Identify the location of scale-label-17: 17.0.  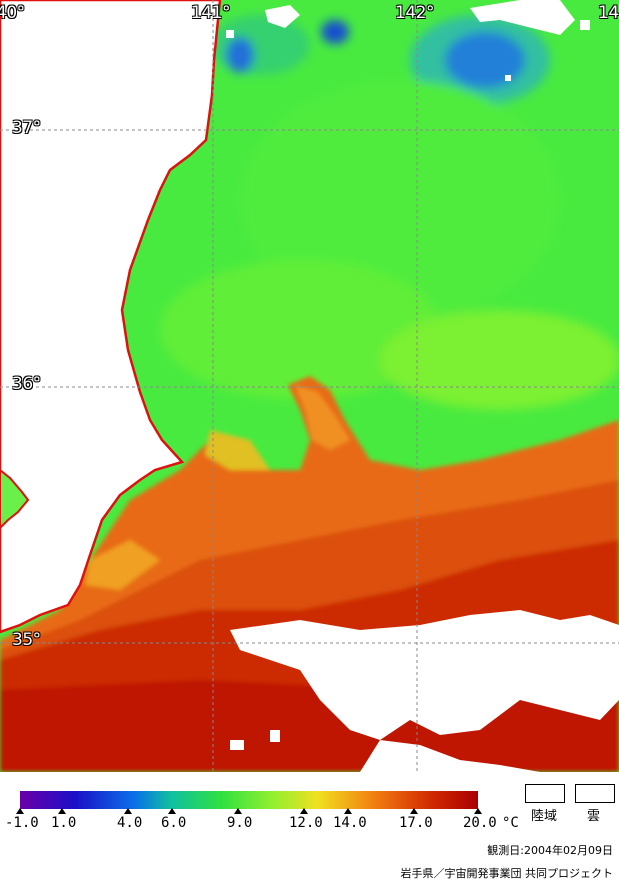
(416, 823).